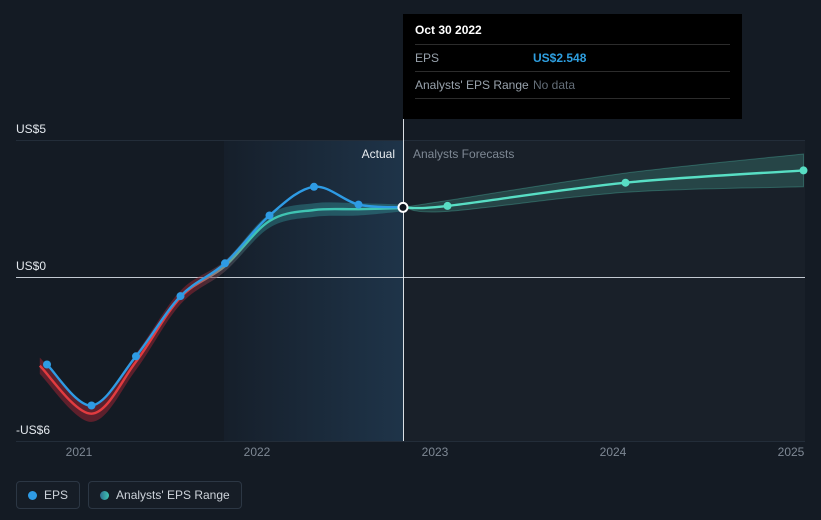 The width and height of the screenshot is (821, 520). Describe the element at coordinates (105, 495) in the screenshot. I see `analysts-range-legend-dot-icon` at that location.